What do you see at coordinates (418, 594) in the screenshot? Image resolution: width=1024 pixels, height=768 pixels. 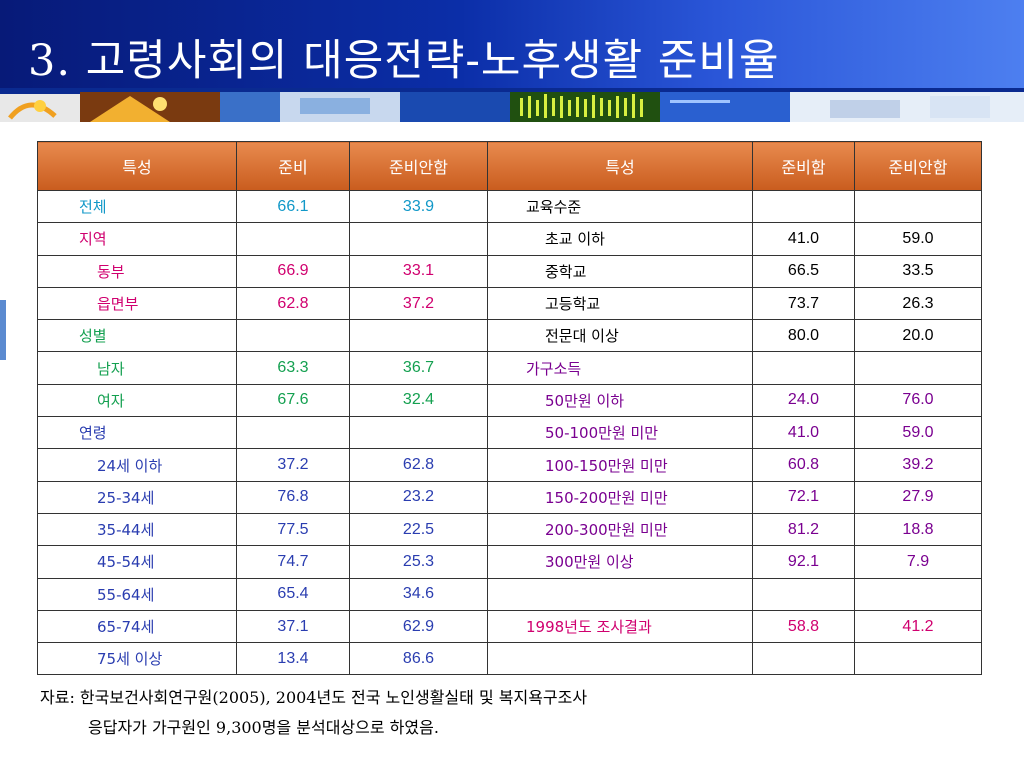 I see `left-not-prepared-cell: 34.6` at bounding box center [418, 594].